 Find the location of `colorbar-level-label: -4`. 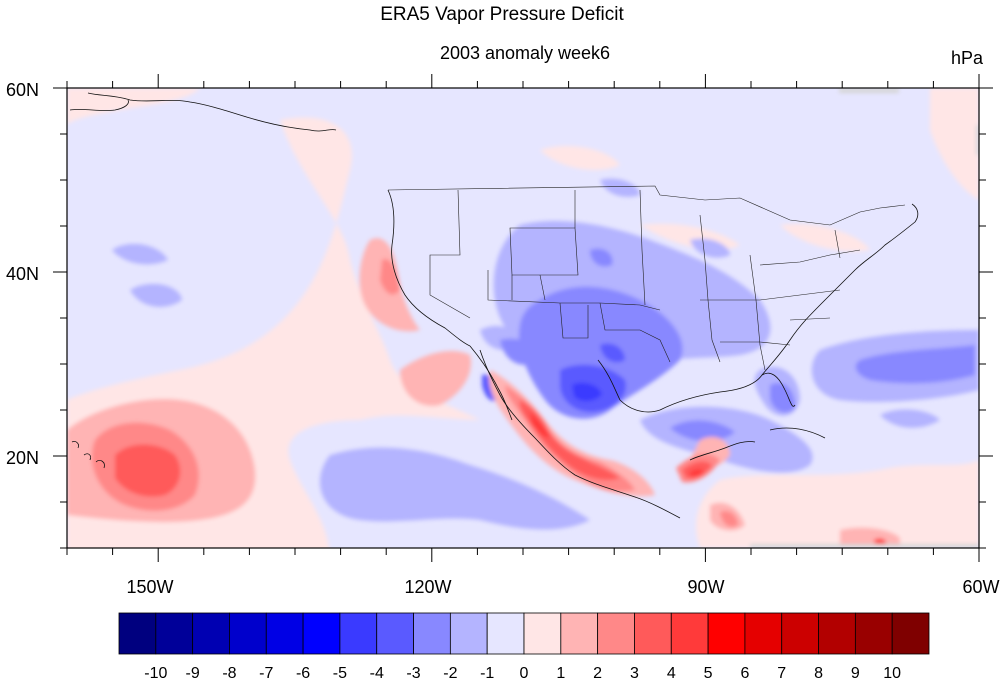

colorbar-level-label: -4 is located at coordinates (377, 673).